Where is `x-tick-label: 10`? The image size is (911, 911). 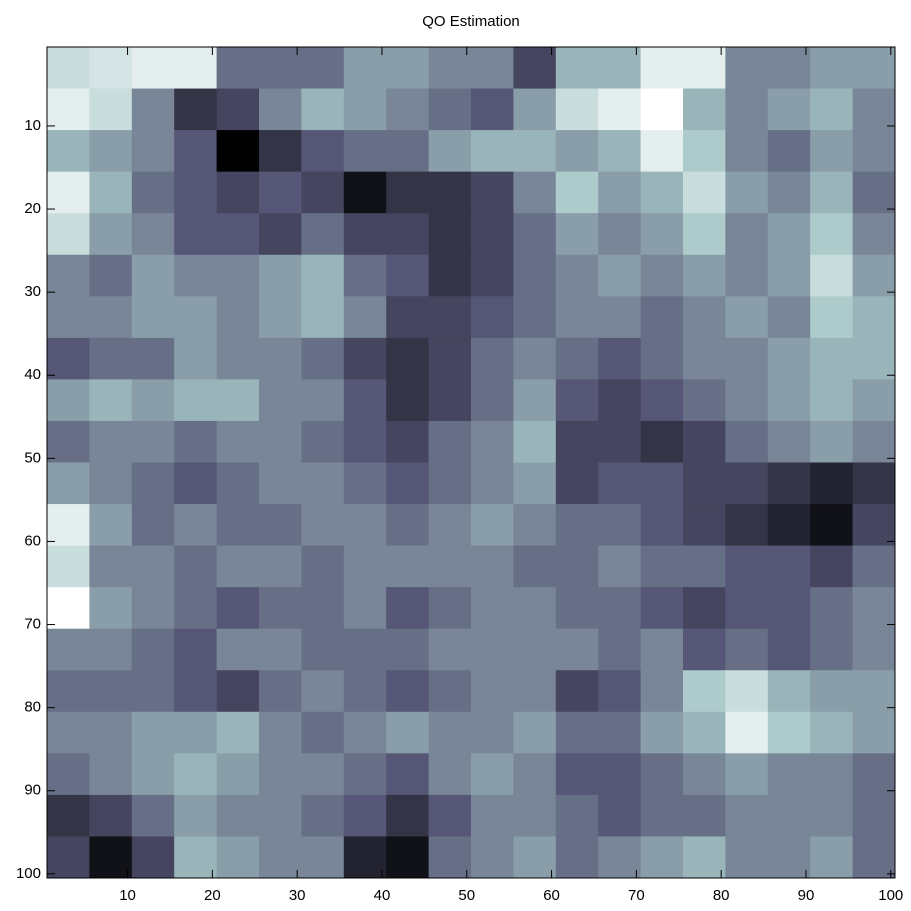 x-tick-label: 10 is located at coordinates (127, 895).